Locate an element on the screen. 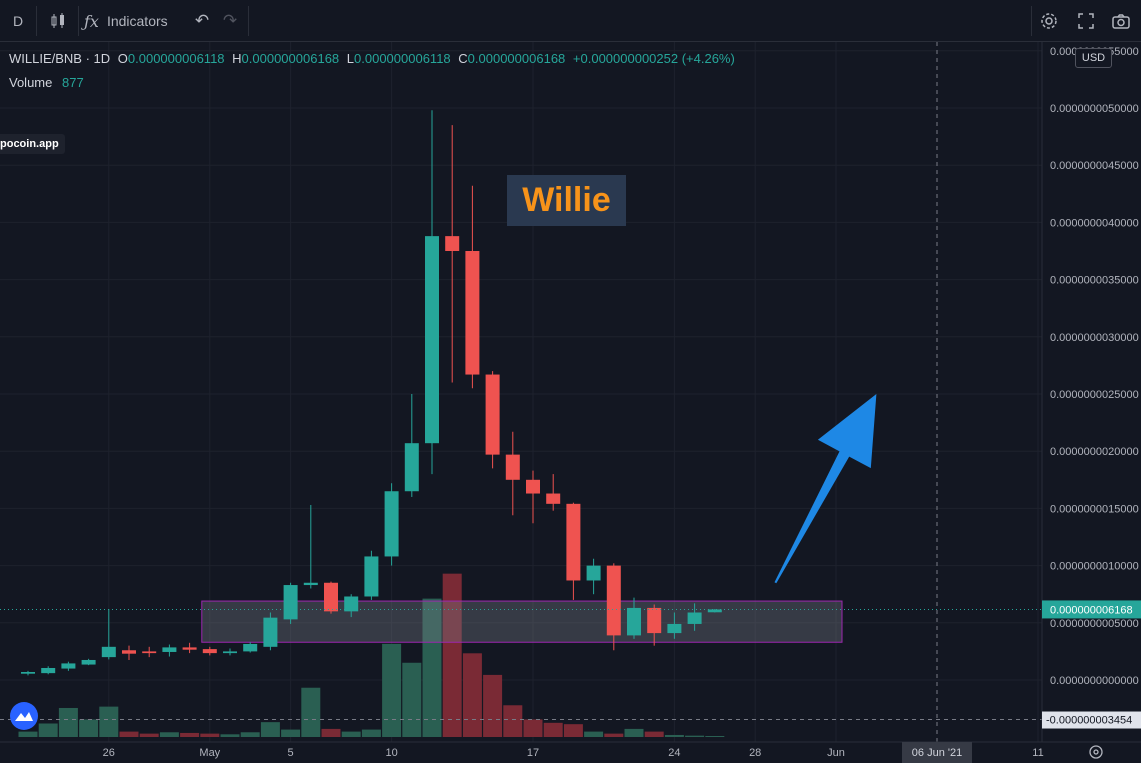 The width and height of the screenshot is (1141, 763). volume-legend: Volume 877 is located at coordinates (46, 82).